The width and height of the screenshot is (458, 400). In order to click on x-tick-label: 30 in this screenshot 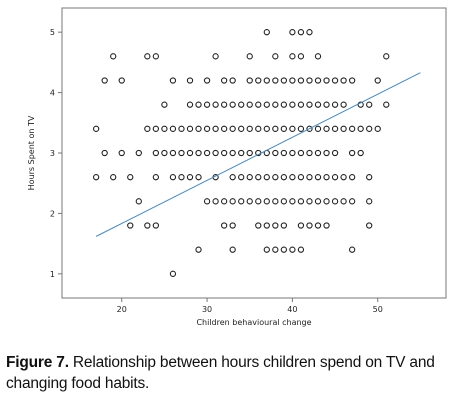, I will do `click(207, 309)`.